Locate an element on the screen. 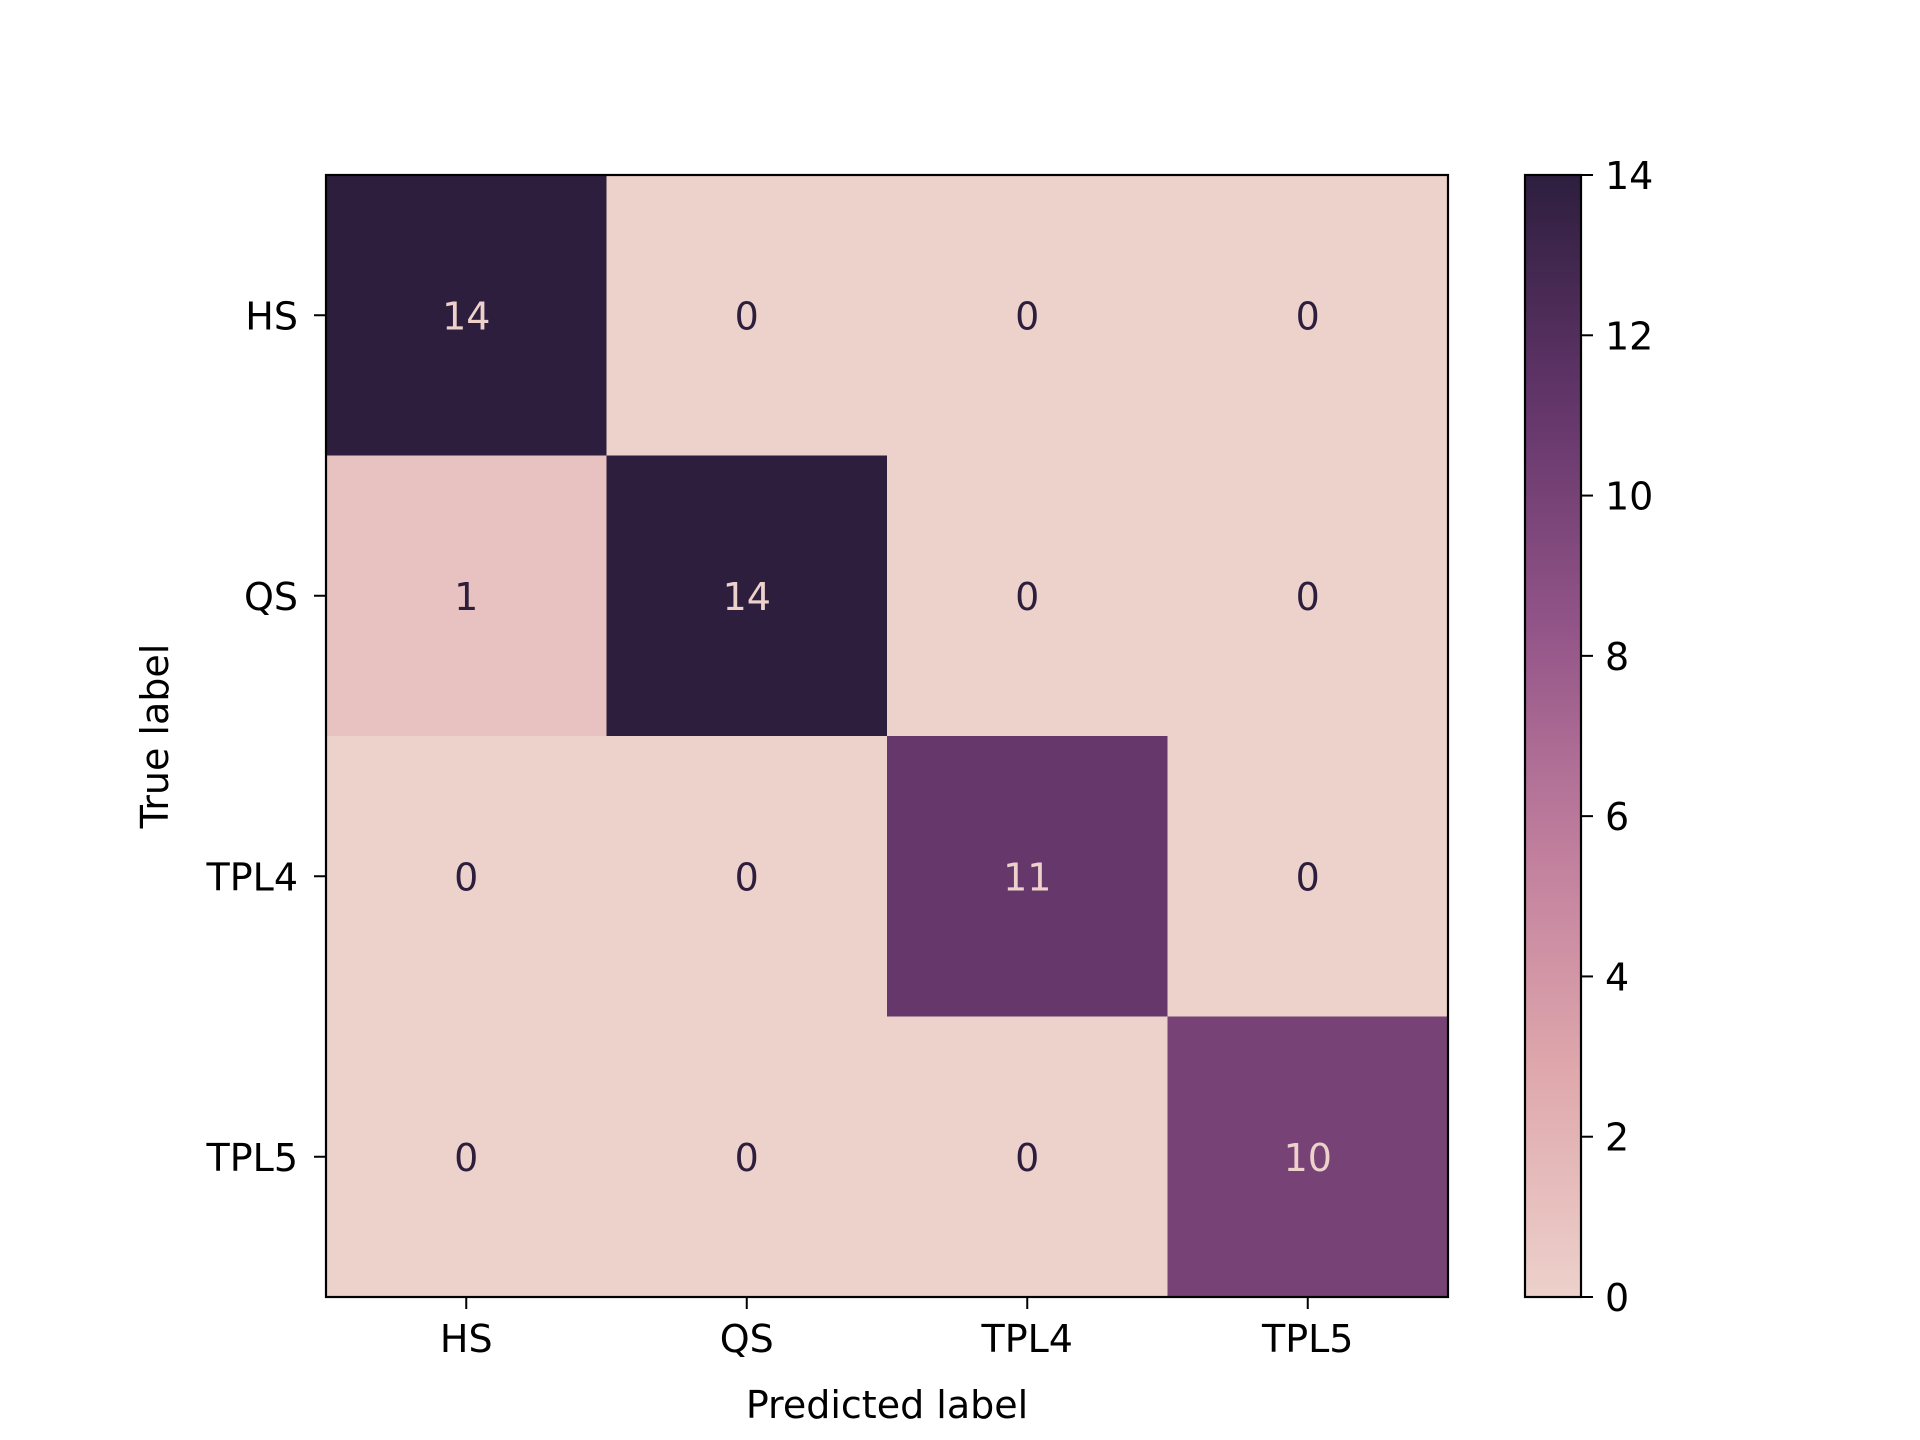  colorbar-tick-label: 2 is located at coordinates (1617, 1138).